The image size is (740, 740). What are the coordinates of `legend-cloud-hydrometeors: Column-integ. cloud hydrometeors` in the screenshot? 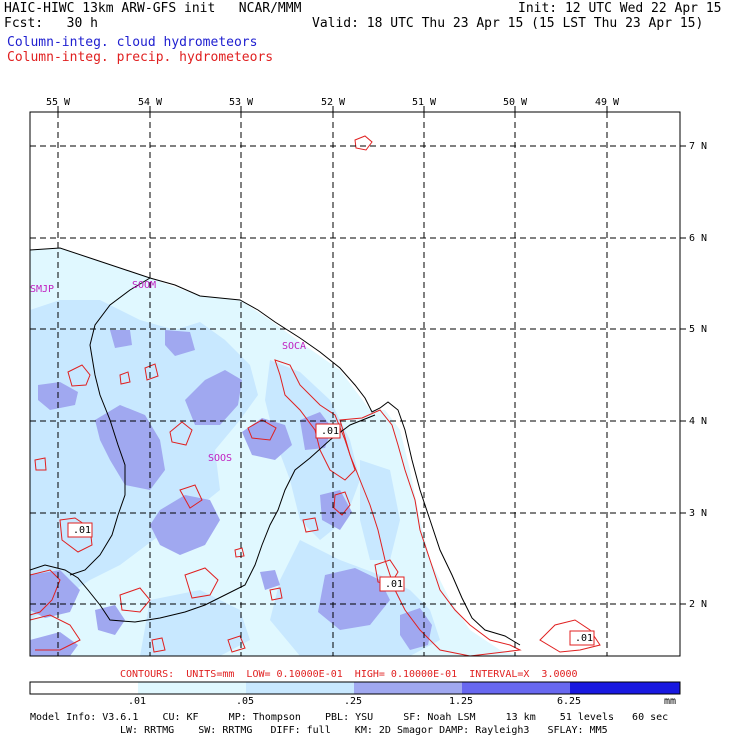 It's located at (132, 42).